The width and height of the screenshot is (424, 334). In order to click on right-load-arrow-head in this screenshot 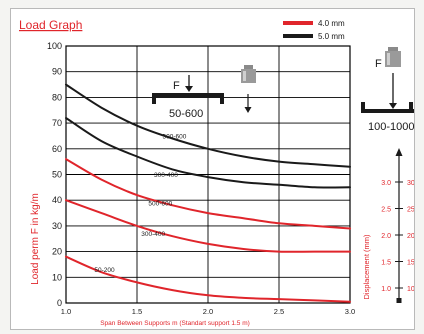, I will do `click(393, 106)`.